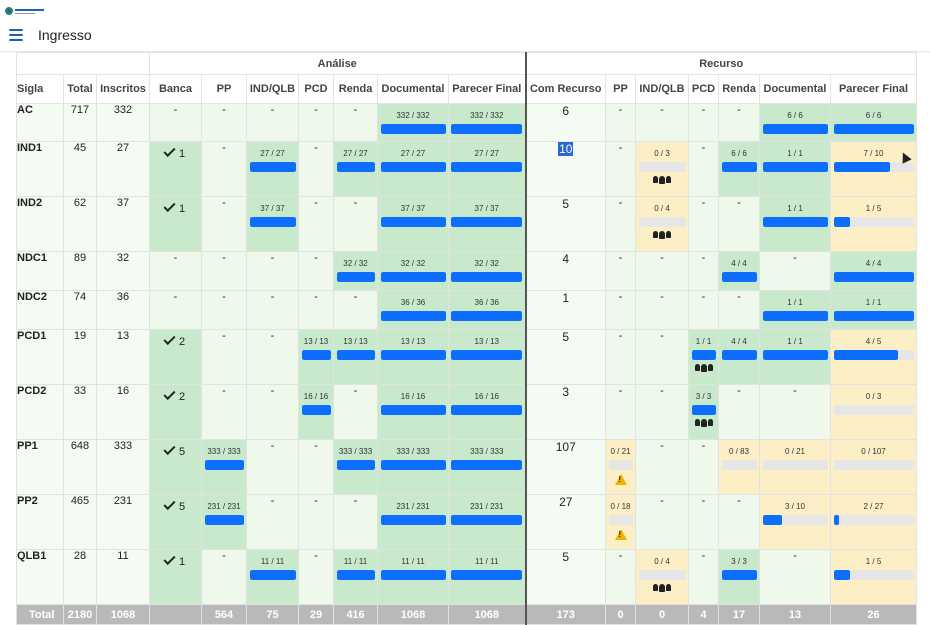 This screenshot has height=625, width=930. What do you see at coordinates (873, 169) in the screenshot?
I see `table-cell: 7 / 10` at bounding box center [873, 169].